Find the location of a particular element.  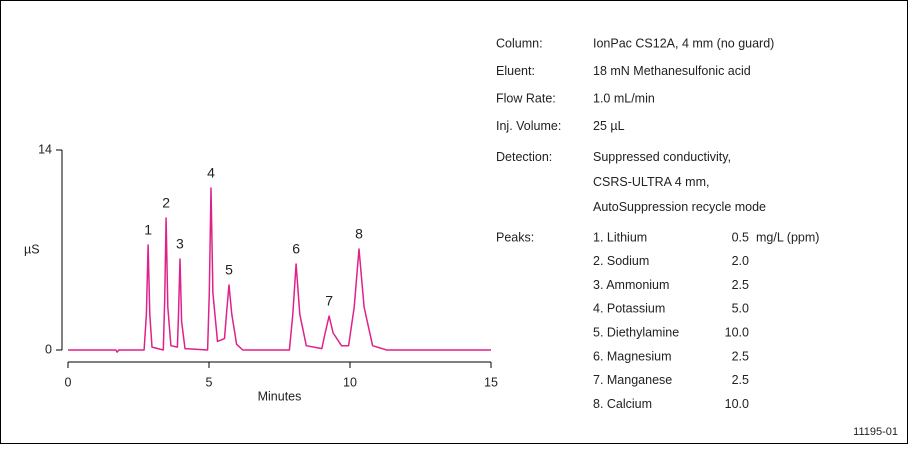

x-axis-label: Minutes is located at coordinates (280, 396).